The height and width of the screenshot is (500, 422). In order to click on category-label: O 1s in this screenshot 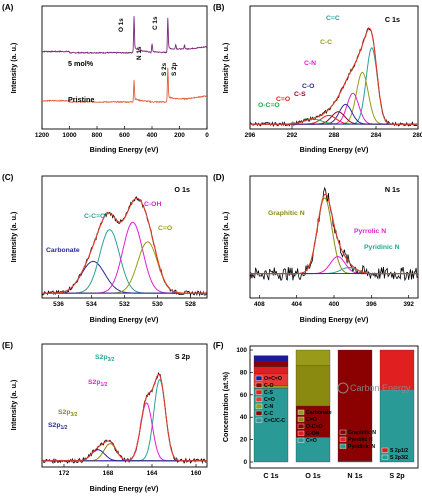, I will do `click(313, 475)`.